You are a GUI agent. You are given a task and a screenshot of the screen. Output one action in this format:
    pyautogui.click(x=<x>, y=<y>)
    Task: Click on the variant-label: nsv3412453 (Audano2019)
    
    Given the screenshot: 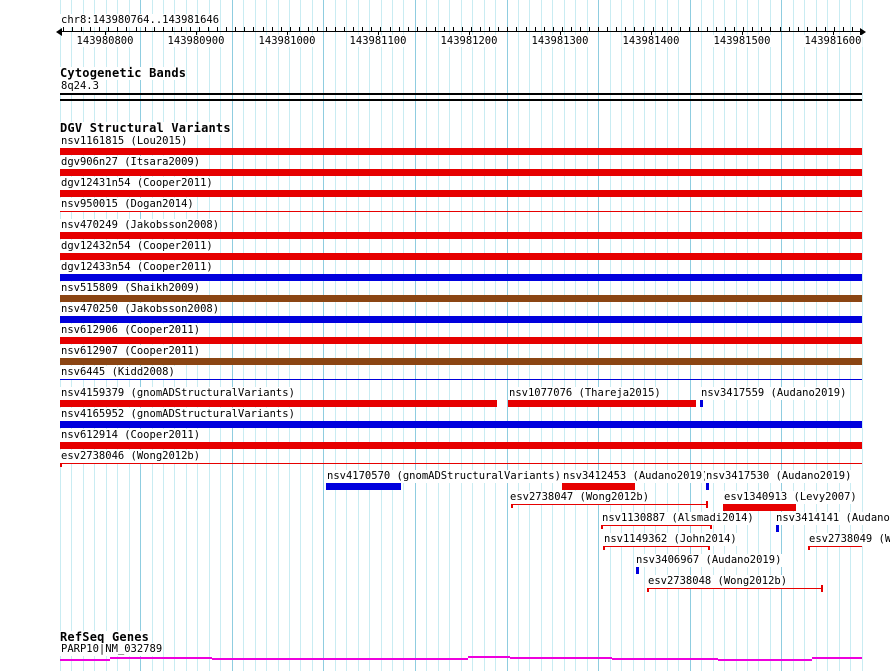 What is the action you would take?
    pyautogui.click(x=636, y=476)
    